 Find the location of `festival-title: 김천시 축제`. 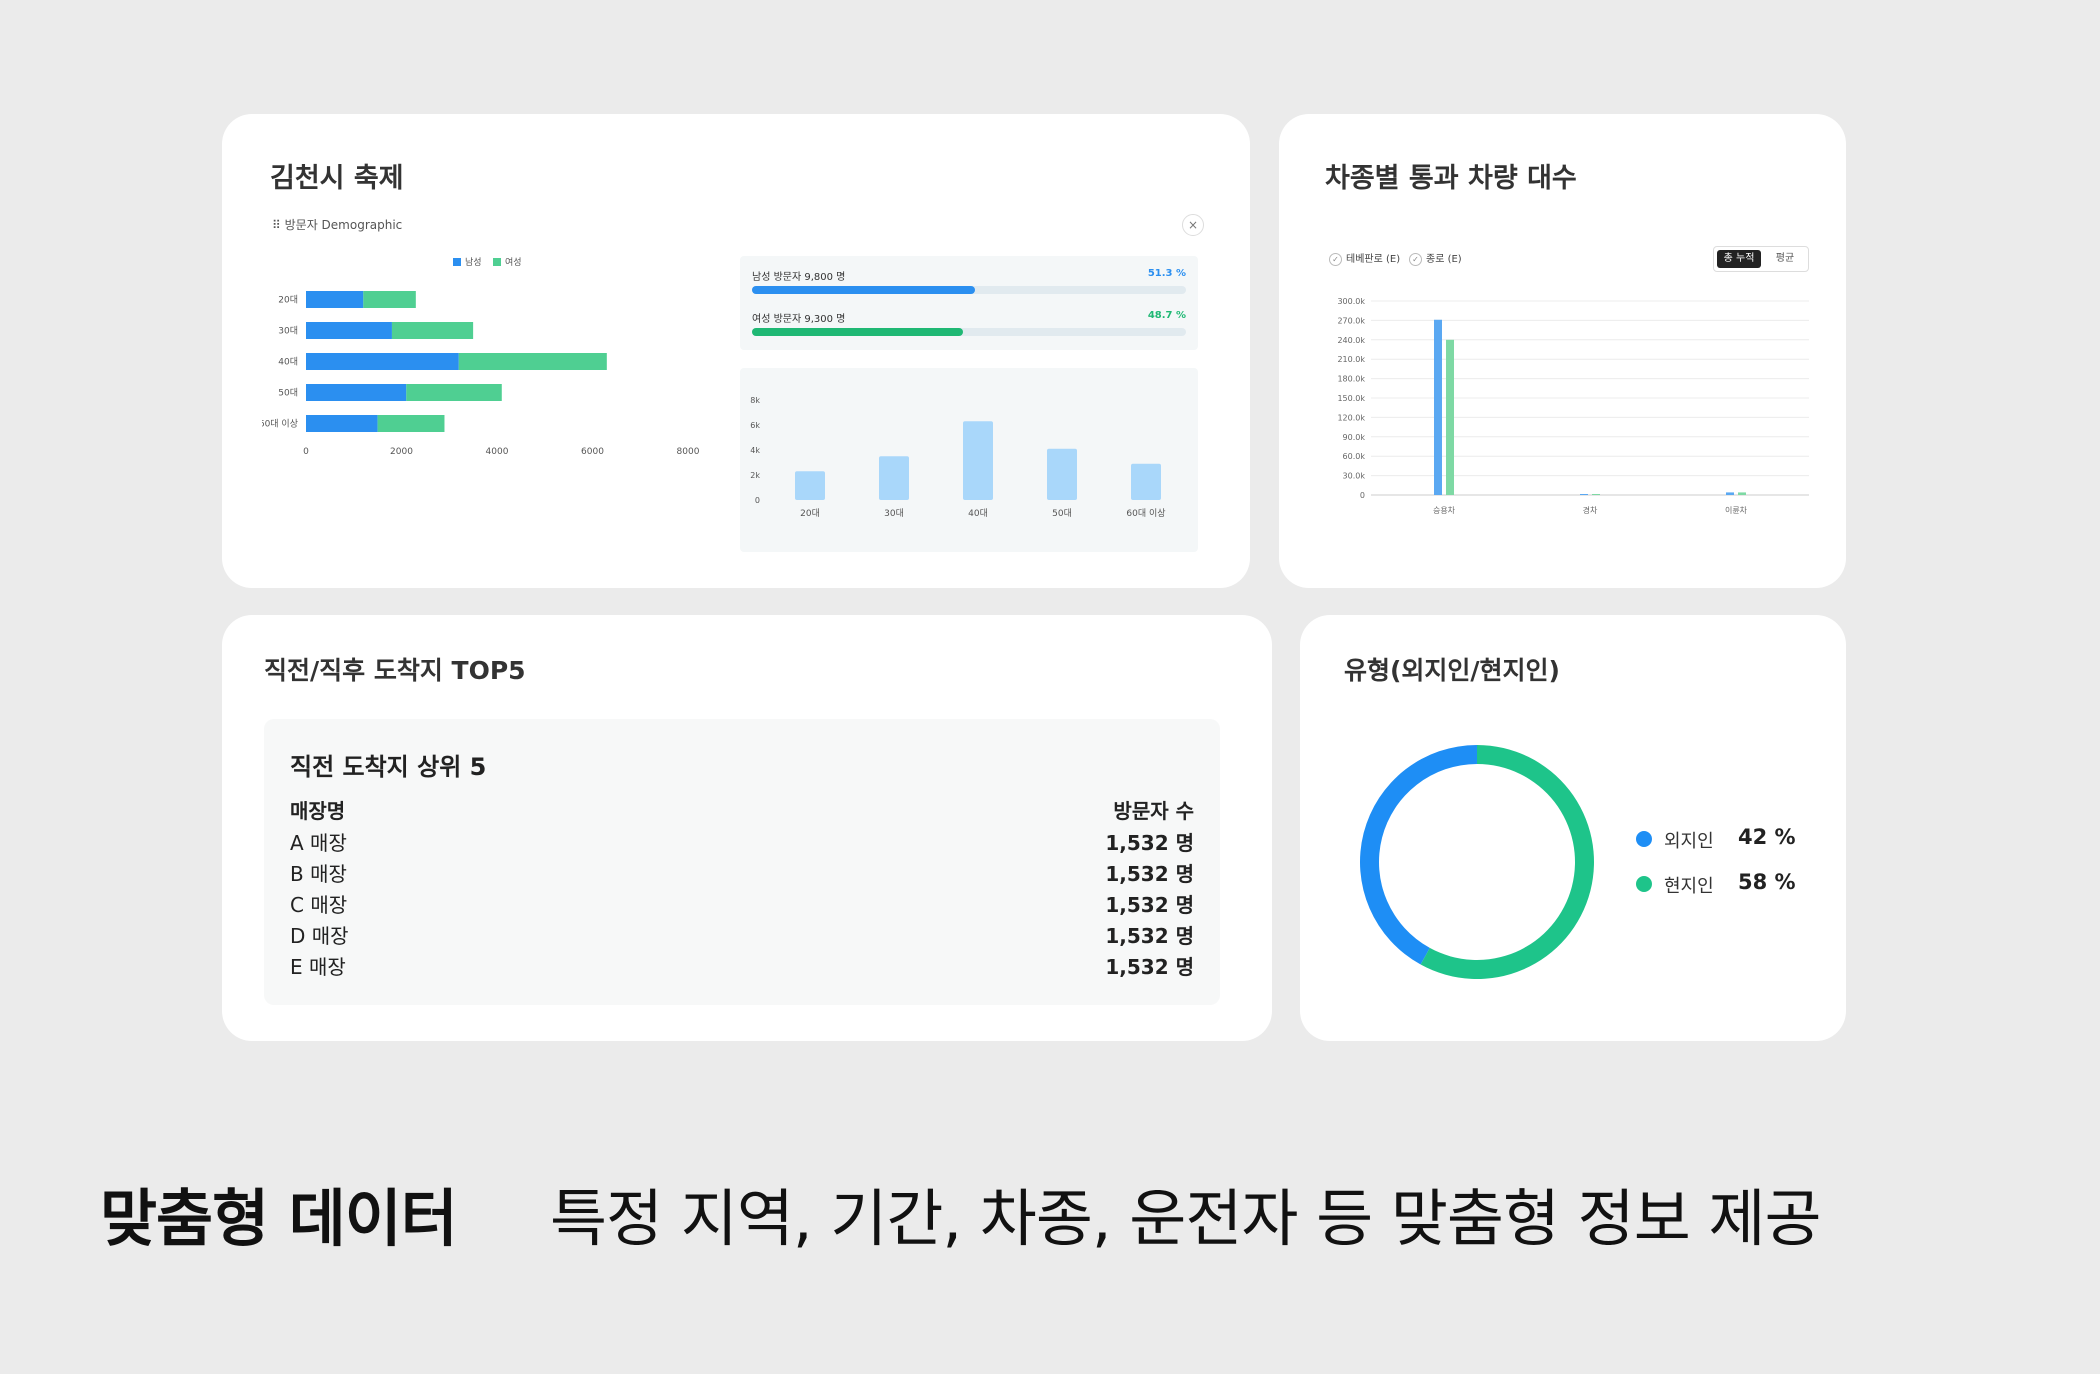

festival-title: 김천시 축제 is located at coordinates (337, 178).